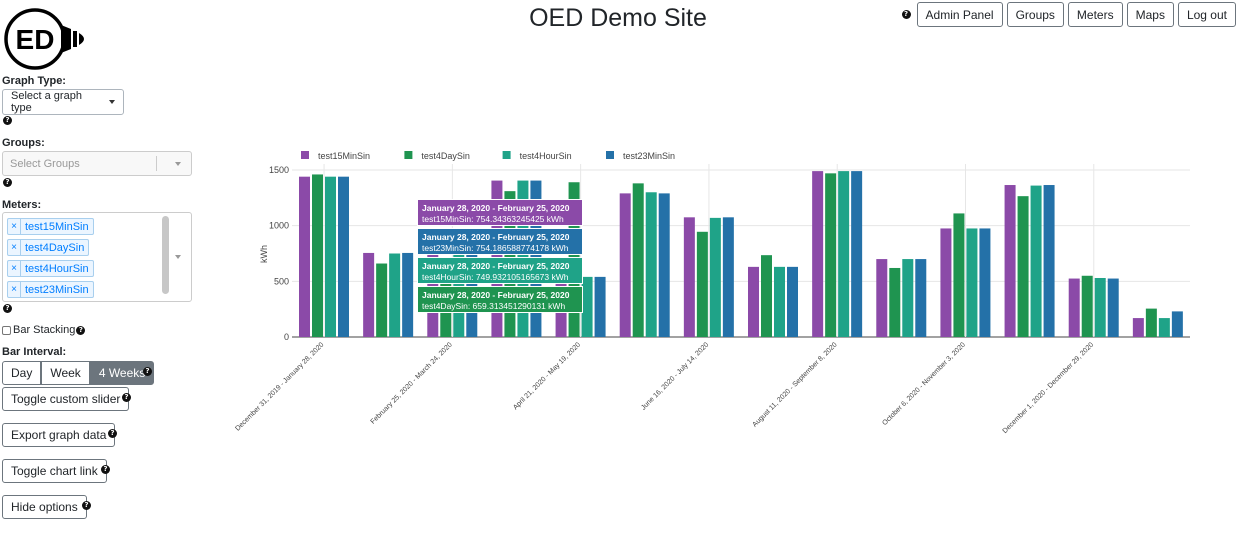 The width and height of the screenshot is (1236, 533). What do you see at coordinates (279, 386) in the screenshot?
I see `x-tick-label: December 31, 2019 - January 28, 2020` at bounding box center [279, 386].